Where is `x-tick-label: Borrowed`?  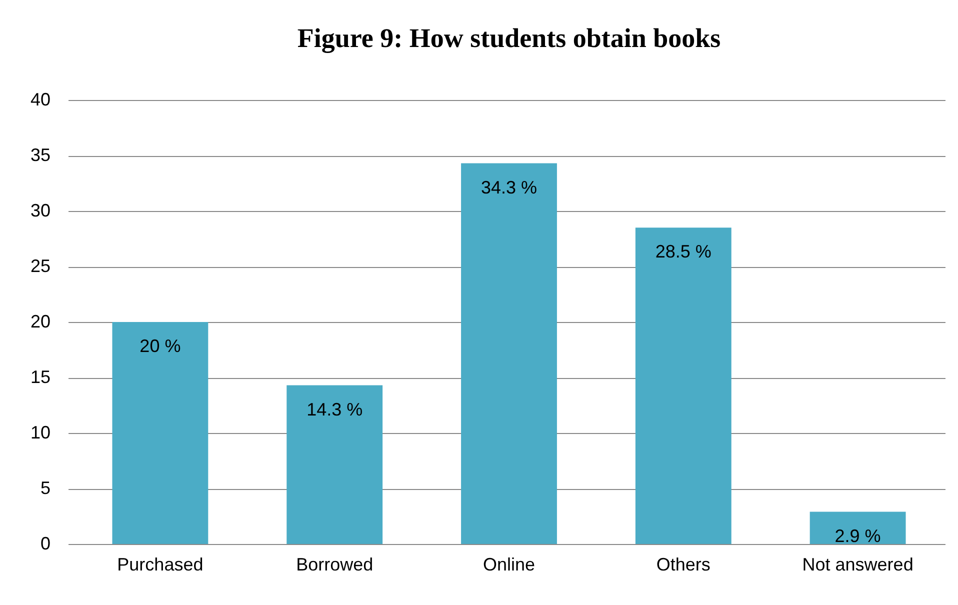 x-tick-label: Borrowed is located at coordinates (335, 564).